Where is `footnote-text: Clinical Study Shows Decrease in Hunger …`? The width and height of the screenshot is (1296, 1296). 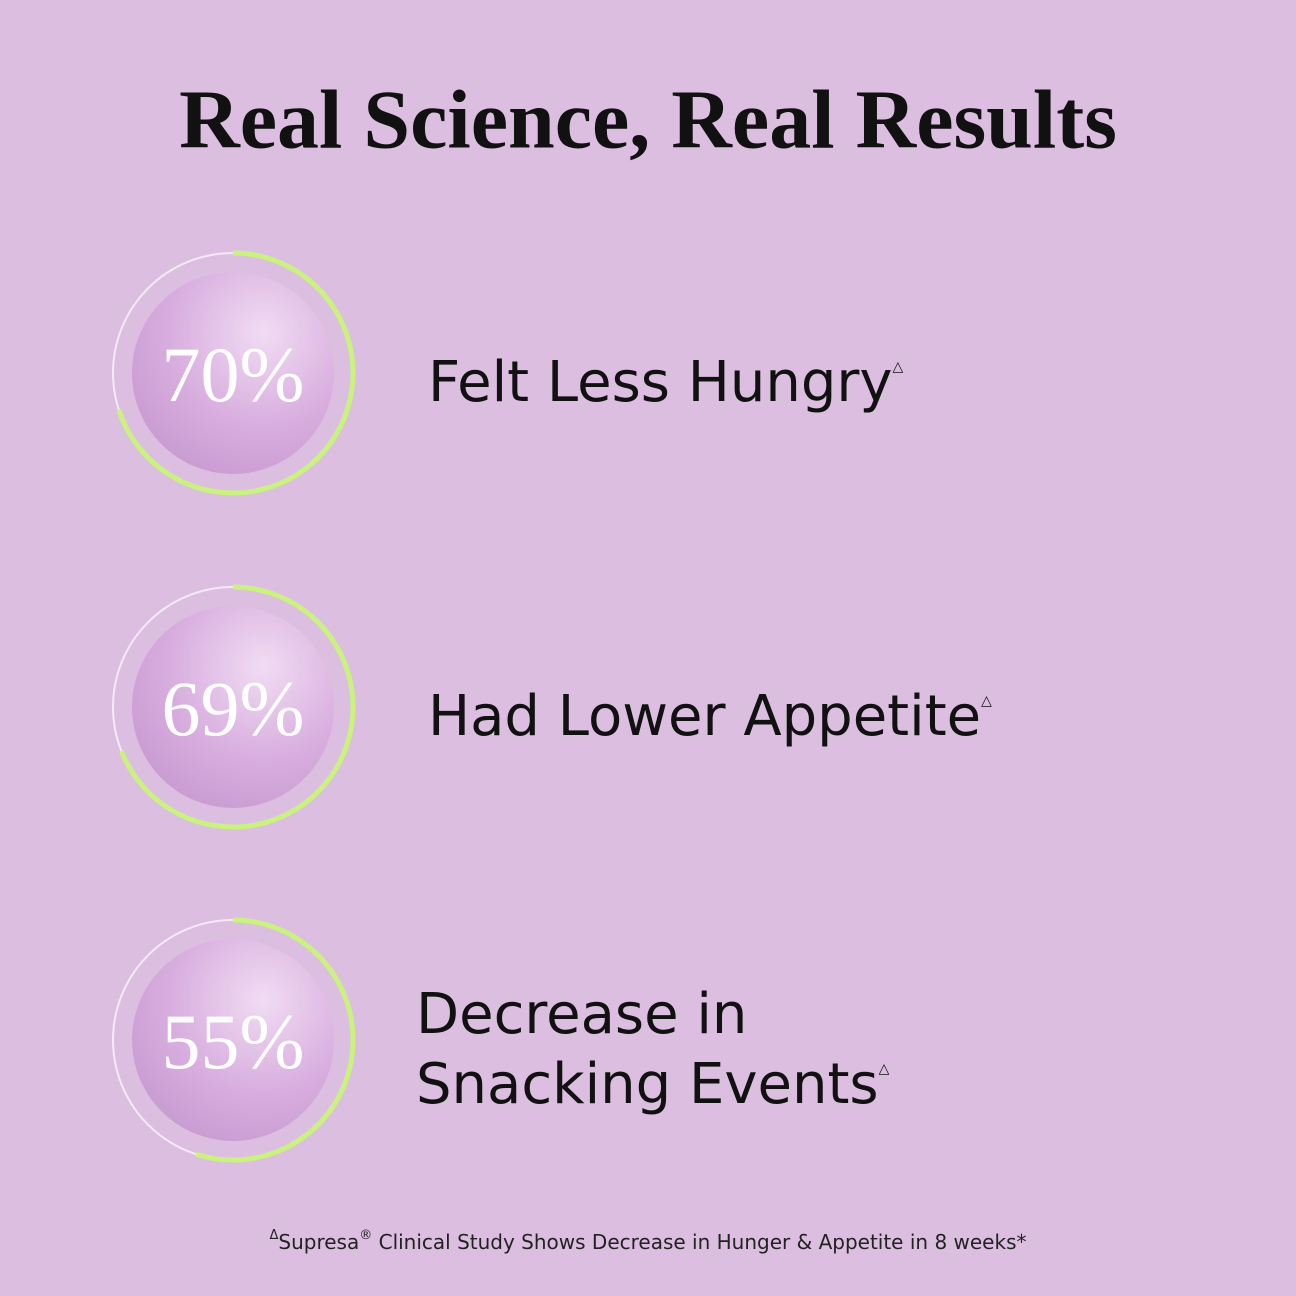
footnote-text: Clinical Study Shows Decrease in Hunger … is located at coordinates (699, 1242).